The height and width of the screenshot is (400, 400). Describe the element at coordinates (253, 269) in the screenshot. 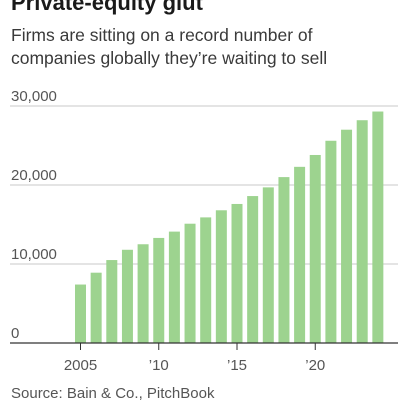

I see `bar-2016` at that location.